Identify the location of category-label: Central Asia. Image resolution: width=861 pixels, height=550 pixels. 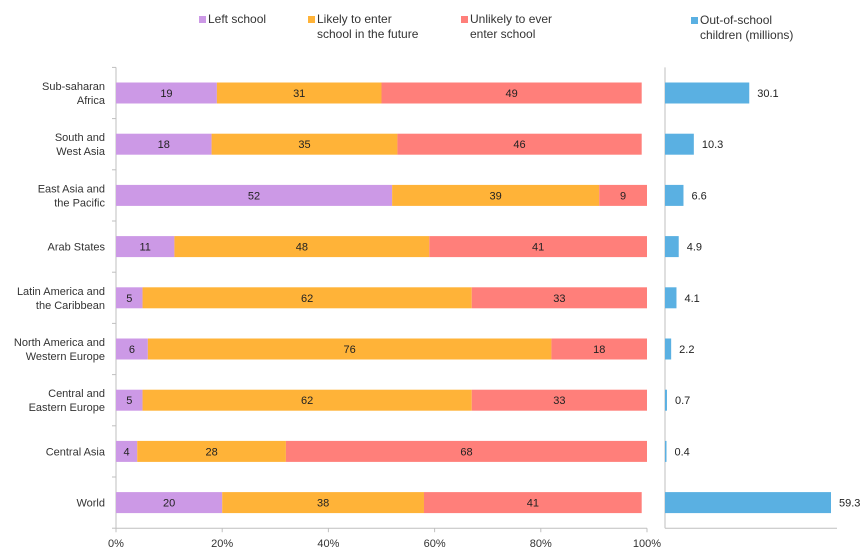
(76, 452).